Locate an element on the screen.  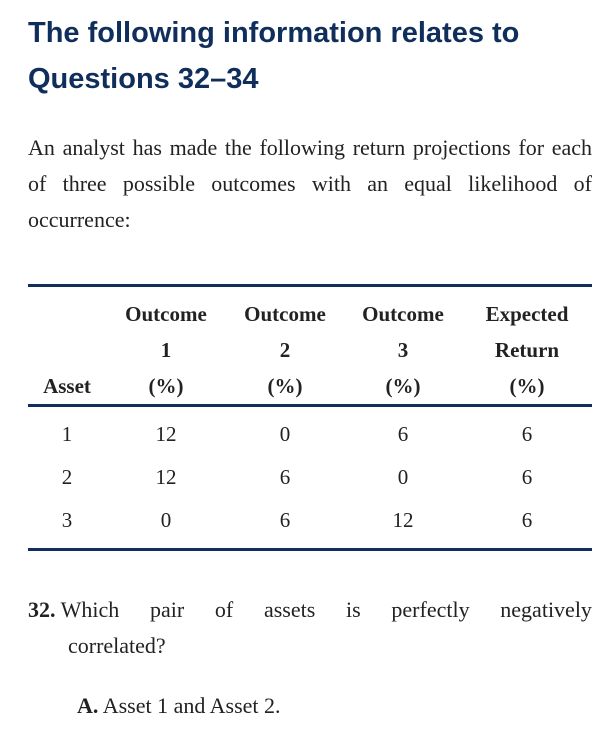
cell-outcome-3: 0 is located at coordinates (403, 477).